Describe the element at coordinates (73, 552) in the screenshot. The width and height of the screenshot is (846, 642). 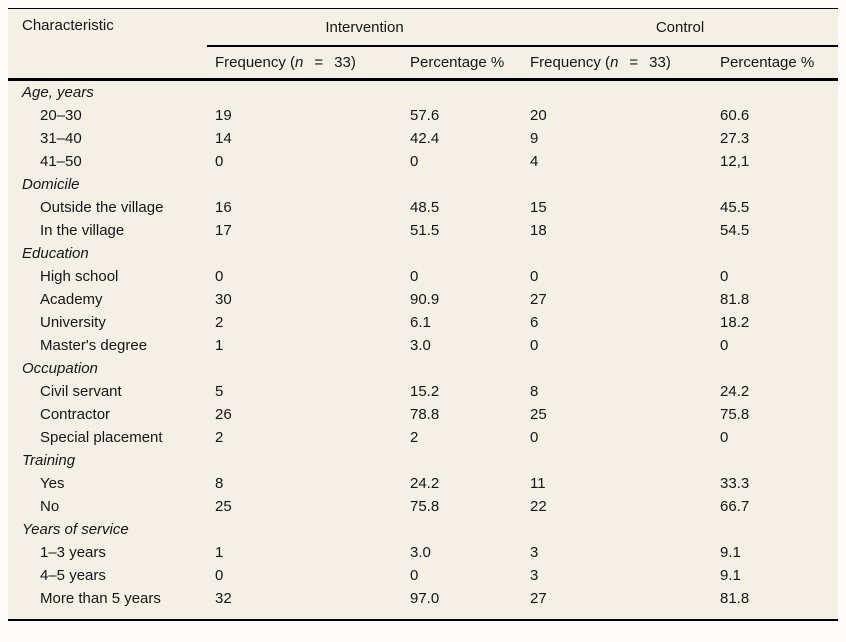
I see `row-label: 1–3 years` at that location.